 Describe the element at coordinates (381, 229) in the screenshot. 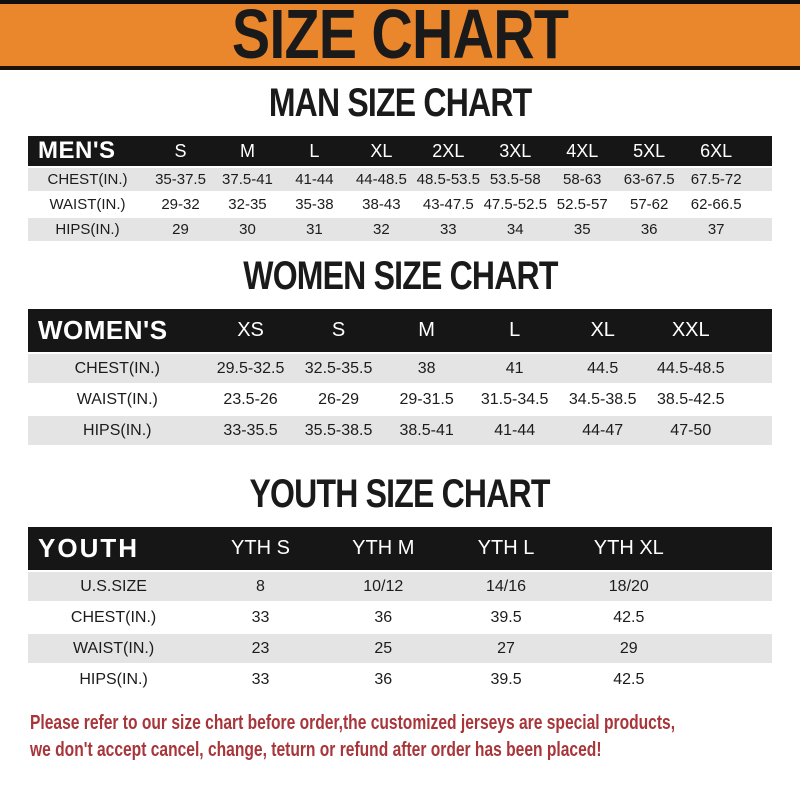

I see `size-value-cell: 32` at that location.